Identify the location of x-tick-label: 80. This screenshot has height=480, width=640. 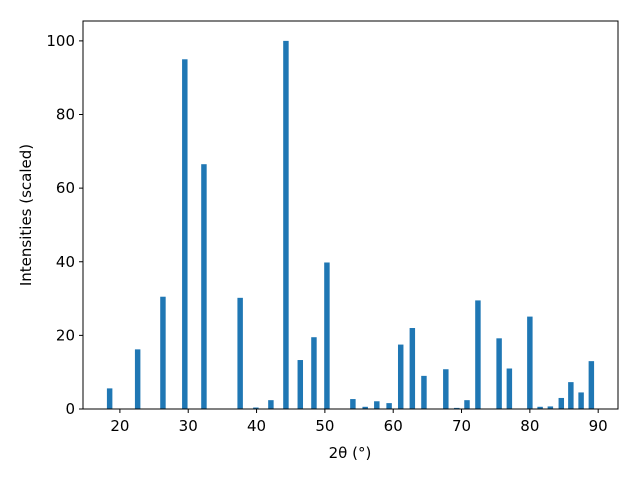
(529, 426).